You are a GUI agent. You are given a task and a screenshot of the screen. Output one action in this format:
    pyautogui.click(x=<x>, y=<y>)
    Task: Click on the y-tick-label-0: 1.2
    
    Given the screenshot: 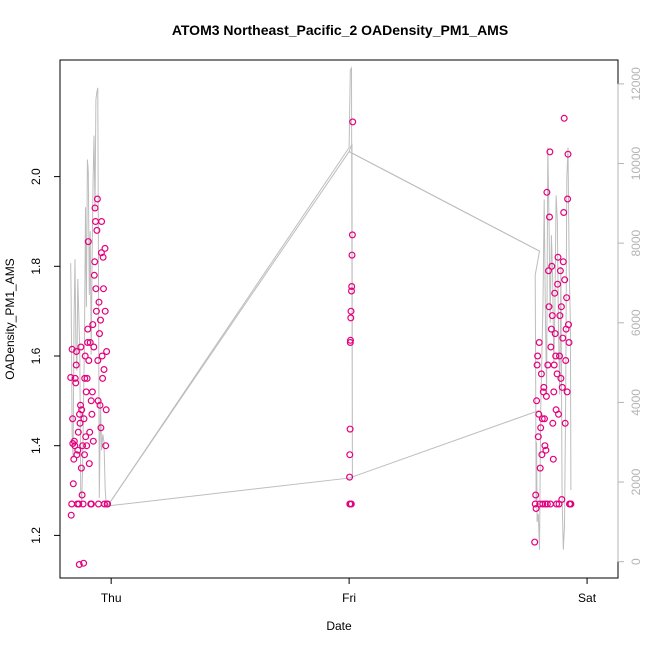 What is the action you would take?
    pyautogui.click(x=36, y=535)
    